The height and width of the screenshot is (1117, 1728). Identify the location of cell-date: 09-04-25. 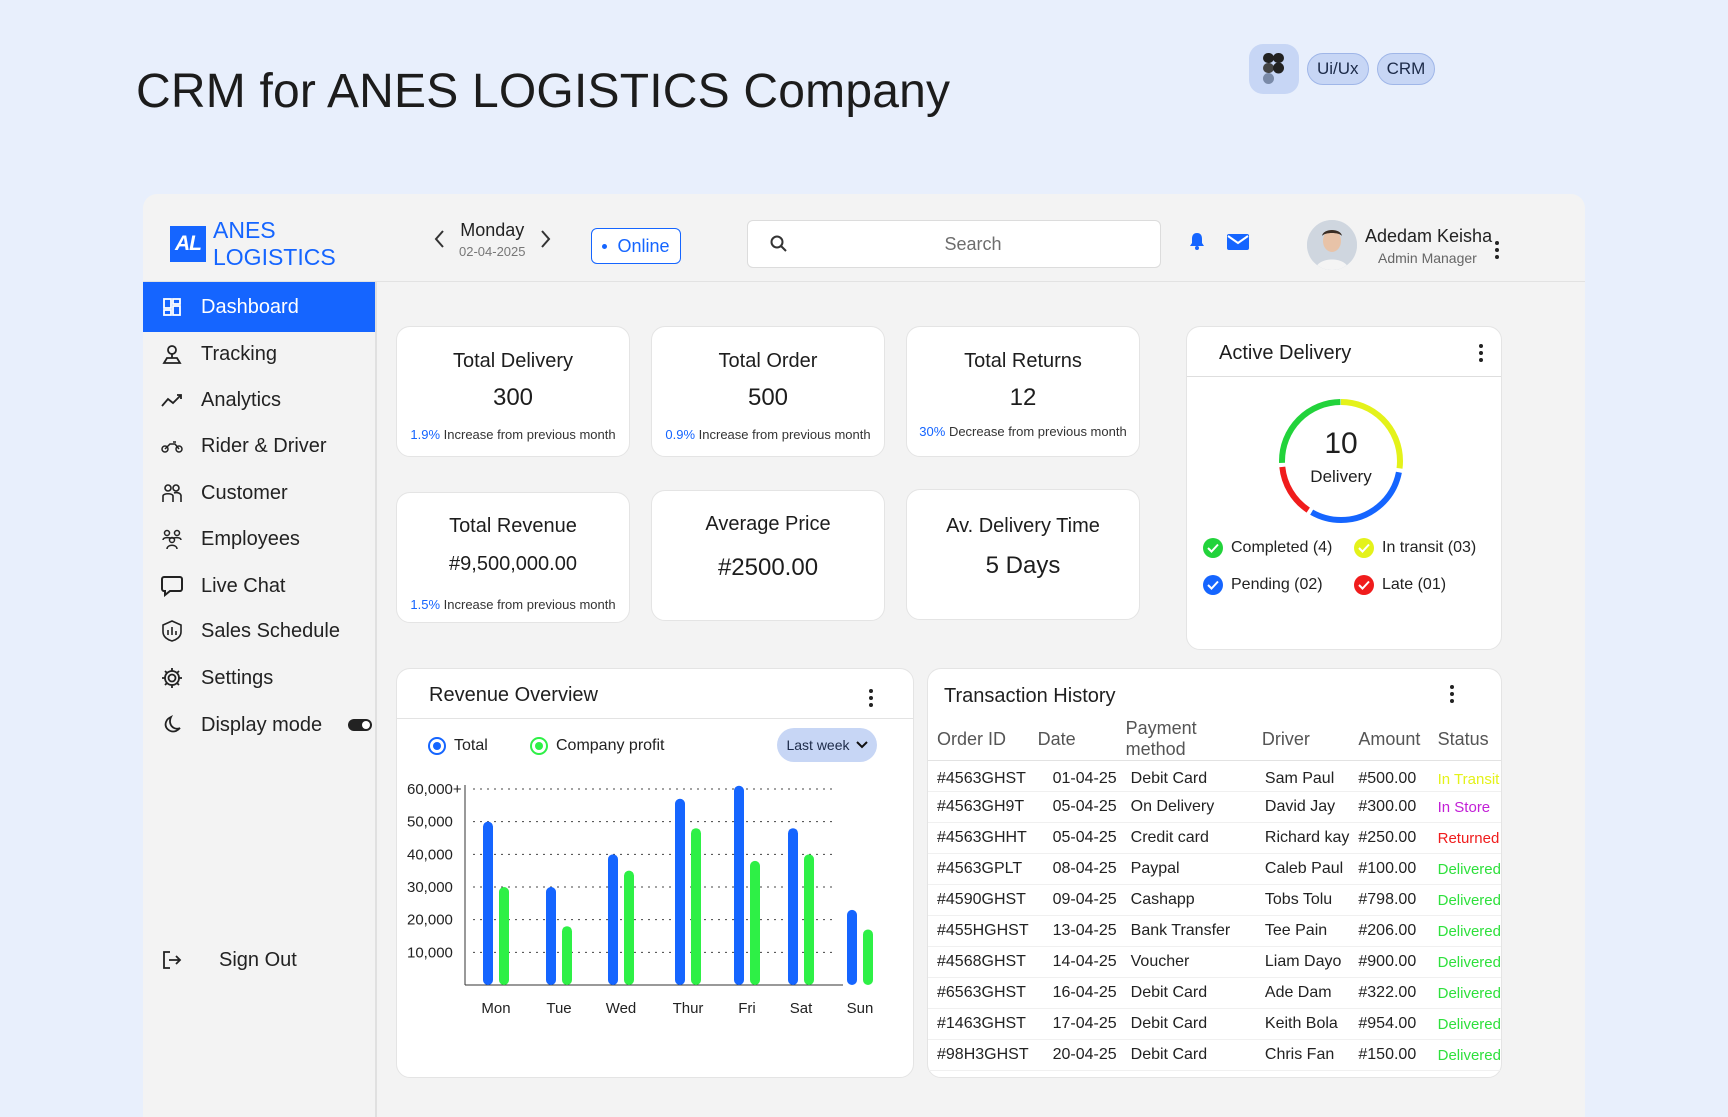
(1072, 900).